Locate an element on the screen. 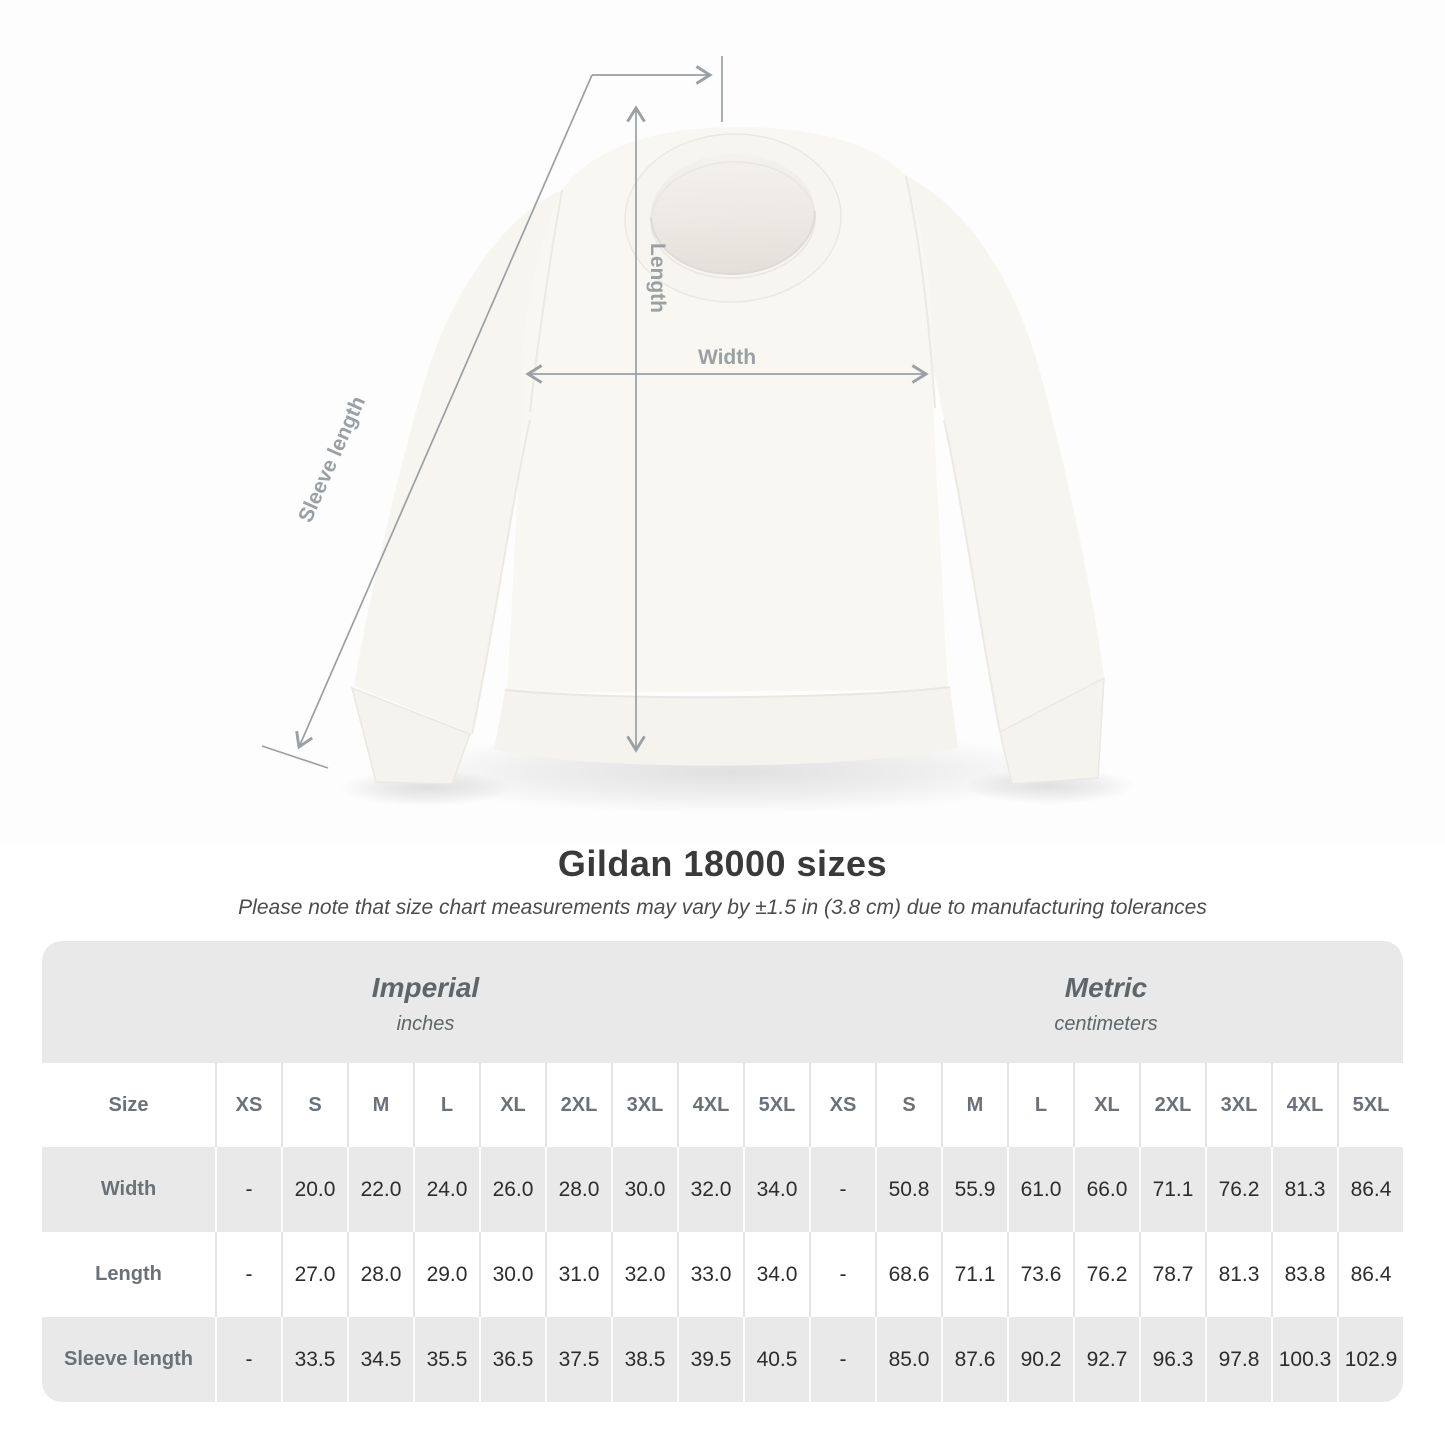  unit-sub-imperial: inches is located at coordinates (425, 1024).